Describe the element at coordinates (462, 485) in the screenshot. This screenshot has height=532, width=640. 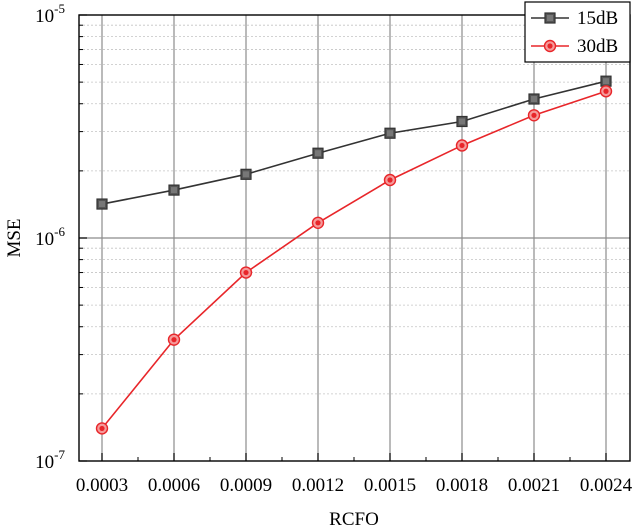
I see `x-tick-label: 0.0018` at that location.